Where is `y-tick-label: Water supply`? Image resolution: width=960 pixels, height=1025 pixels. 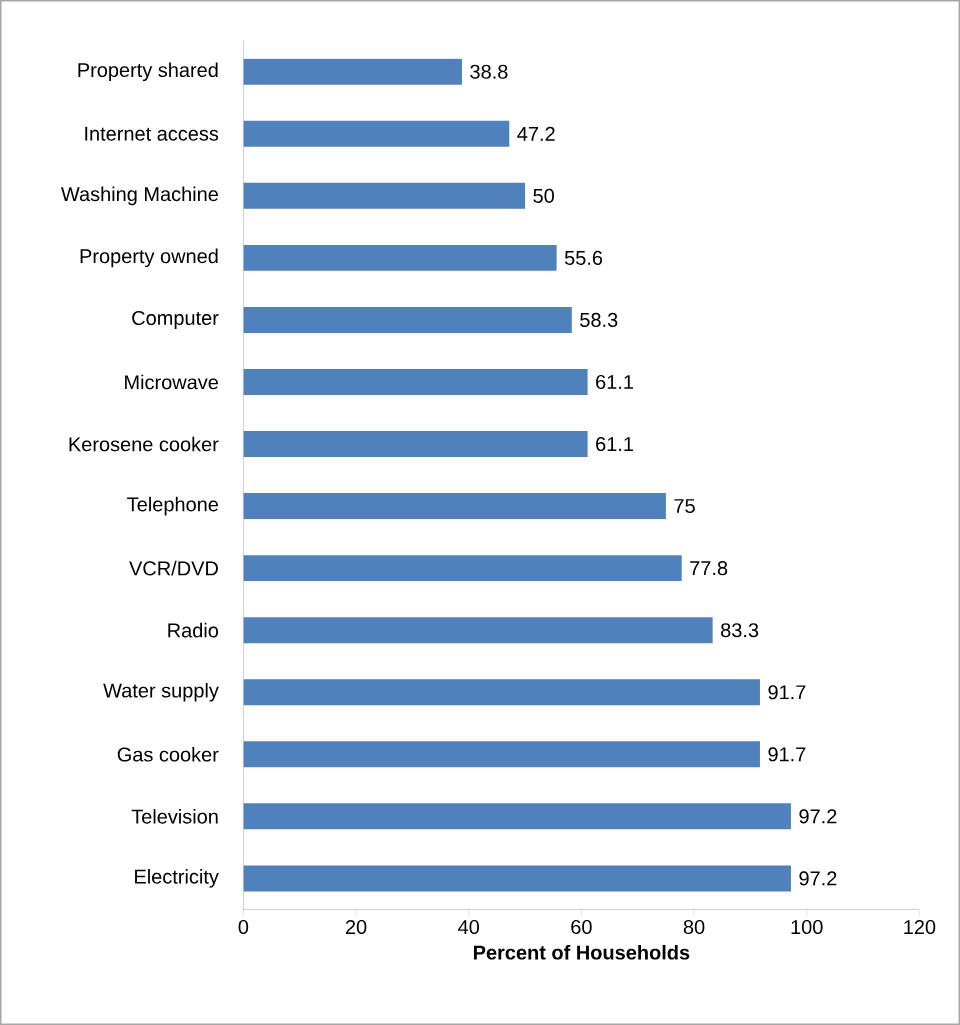 y-tick-label: Water supply is located at coordinates (161, 692).